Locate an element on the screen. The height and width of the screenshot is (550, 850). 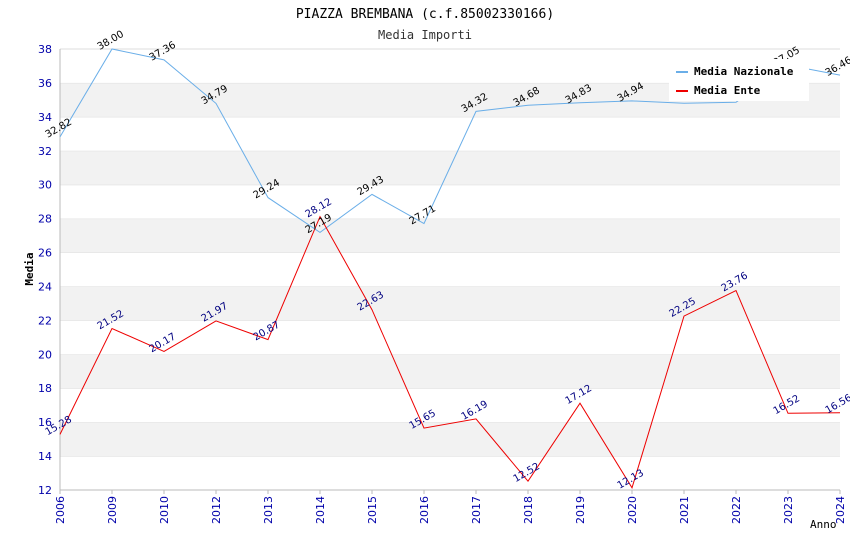
legend-label-nazionale: Media Nazionale is located at coordinates (744, 71).